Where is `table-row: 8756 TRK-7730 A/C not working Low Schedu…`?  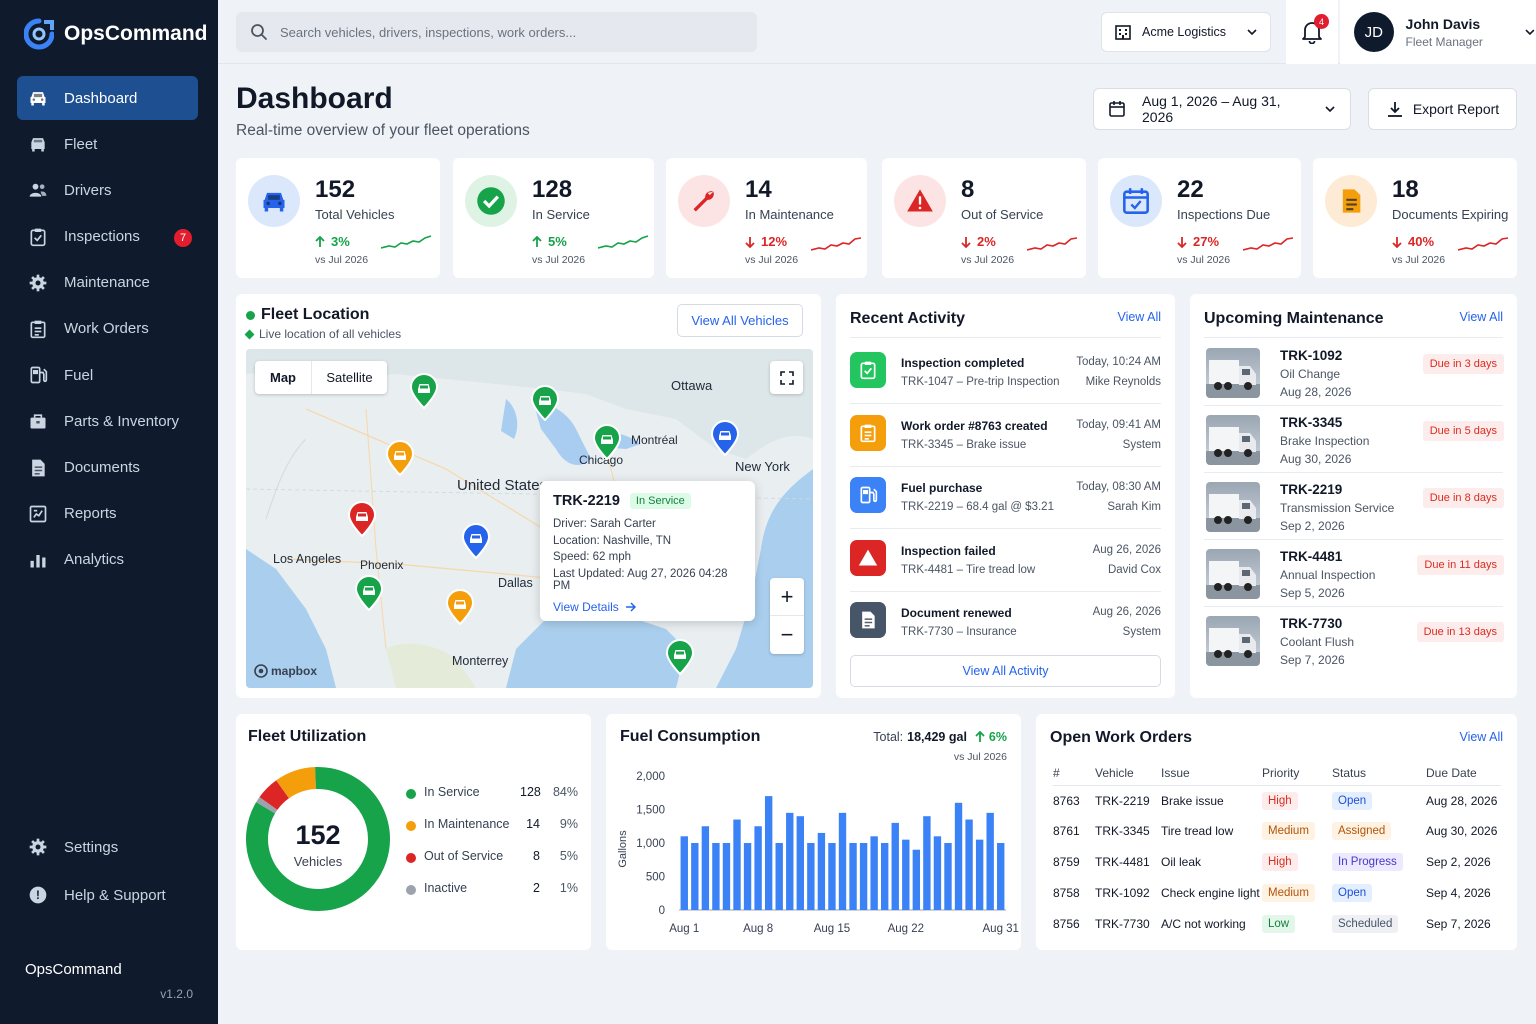 table-row: 8756 TRK-7730 A/C not working Low Schedu… is located at coordinates (1277, 923).